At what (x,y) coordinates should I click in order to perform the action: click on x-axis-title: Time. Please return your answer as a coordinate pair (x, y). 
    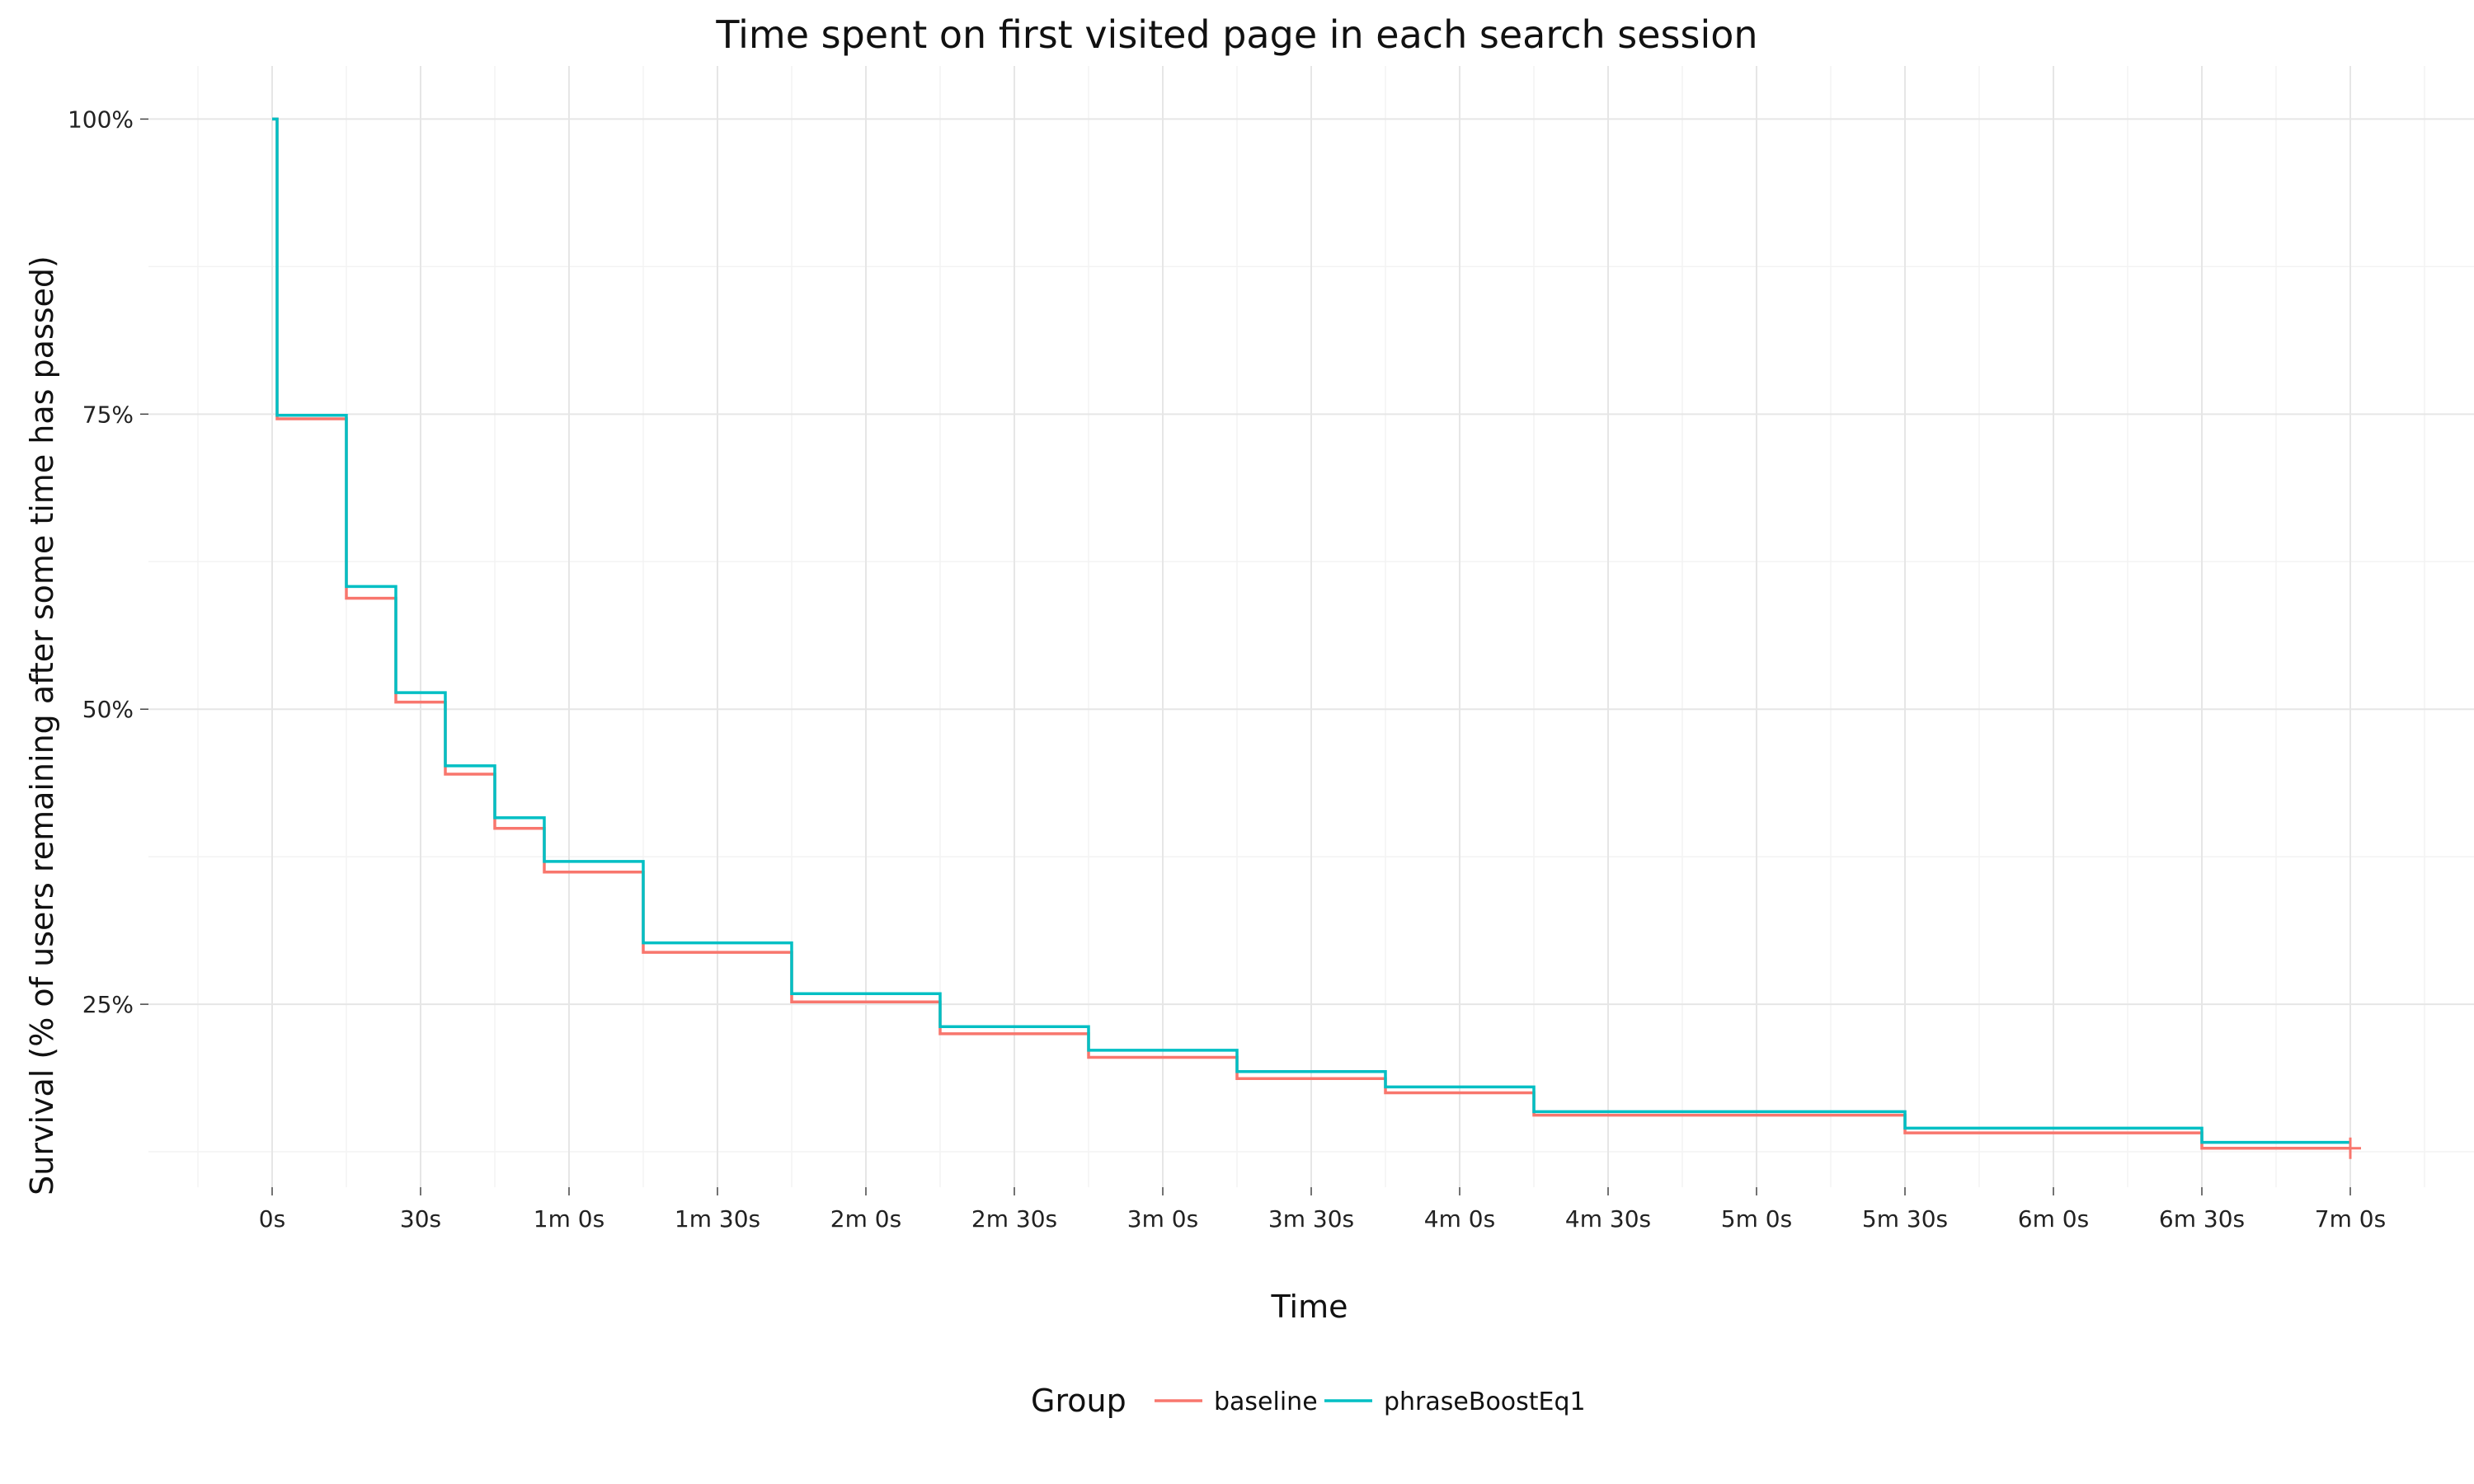
    Looking at the image, I should click on (1309, 1307).